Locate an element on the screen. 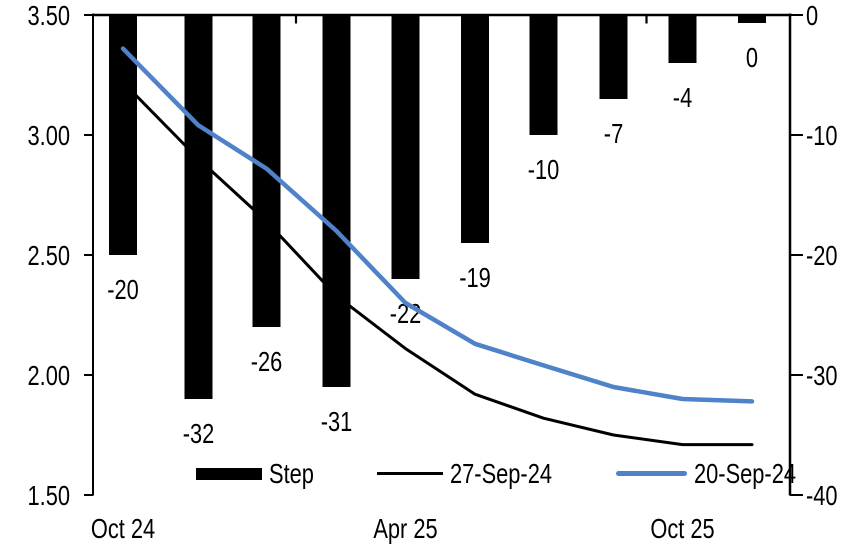 This screenshot has height=551, width=852. right-axis-tick-label: -30 is located at coordinates (822, 375).